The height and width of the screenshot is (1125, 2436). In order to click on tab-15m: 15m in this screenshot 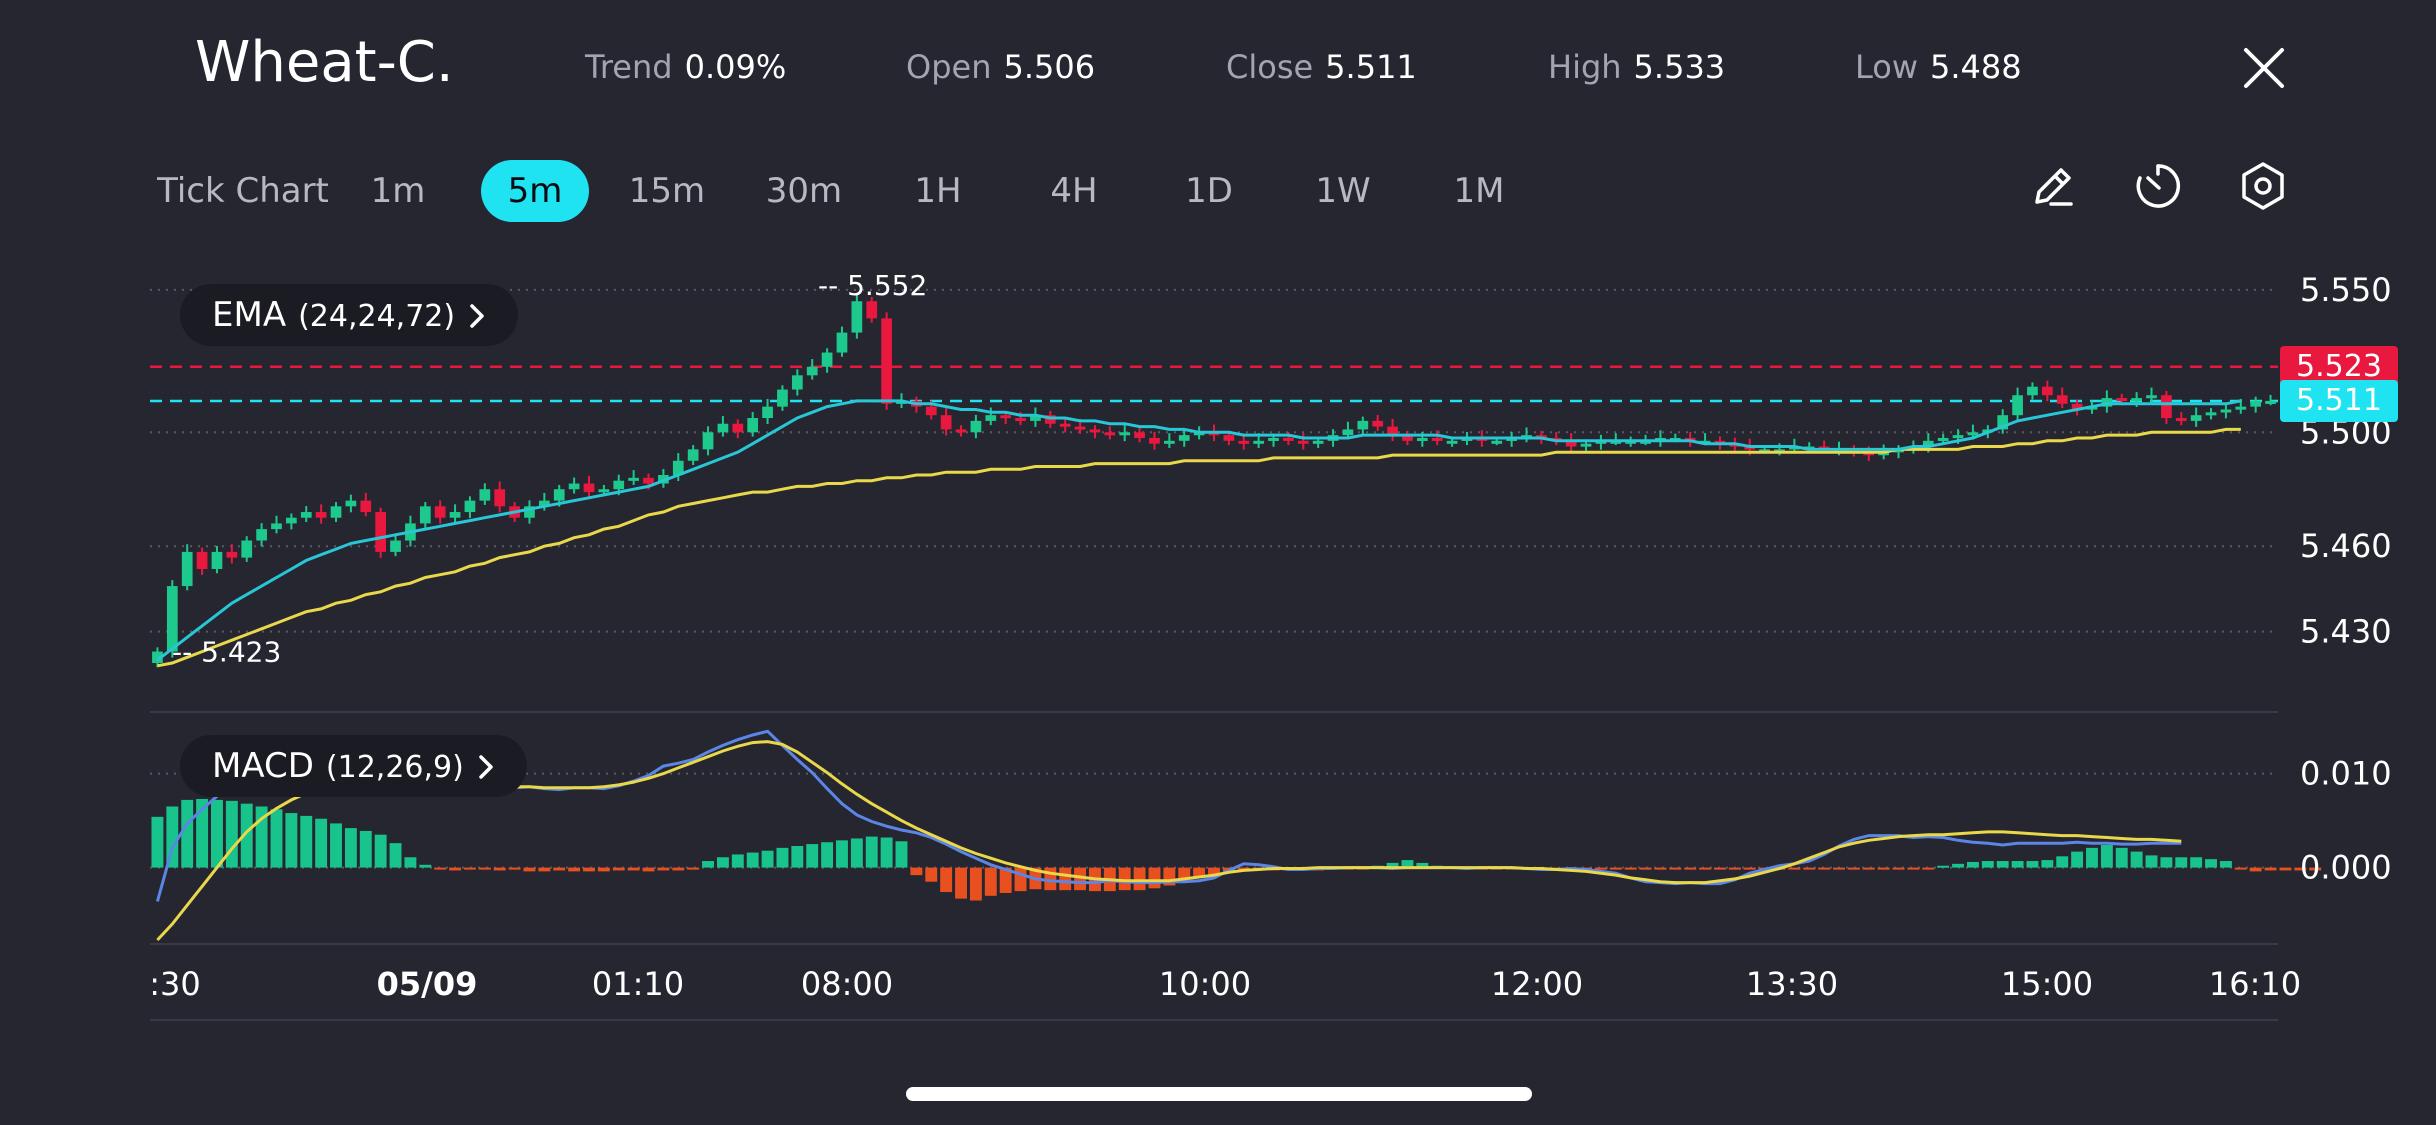, I will do `click(667, 191)`.